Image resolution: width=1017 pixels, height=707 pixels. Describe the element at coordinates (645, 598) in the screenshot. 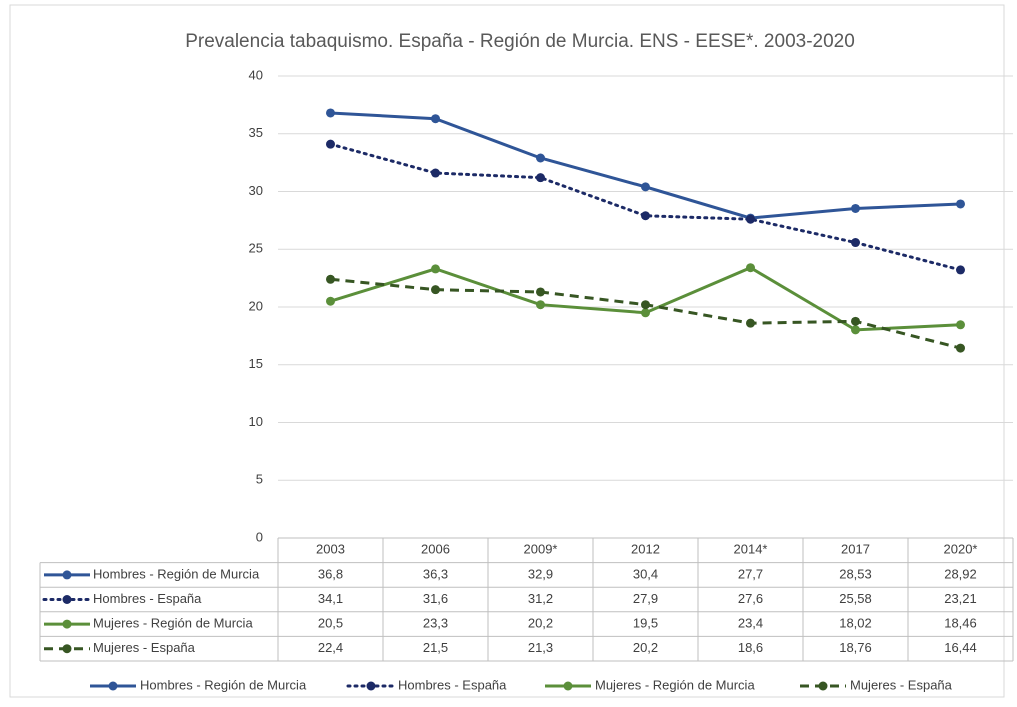

I see `table-value: 27,9` at that location.